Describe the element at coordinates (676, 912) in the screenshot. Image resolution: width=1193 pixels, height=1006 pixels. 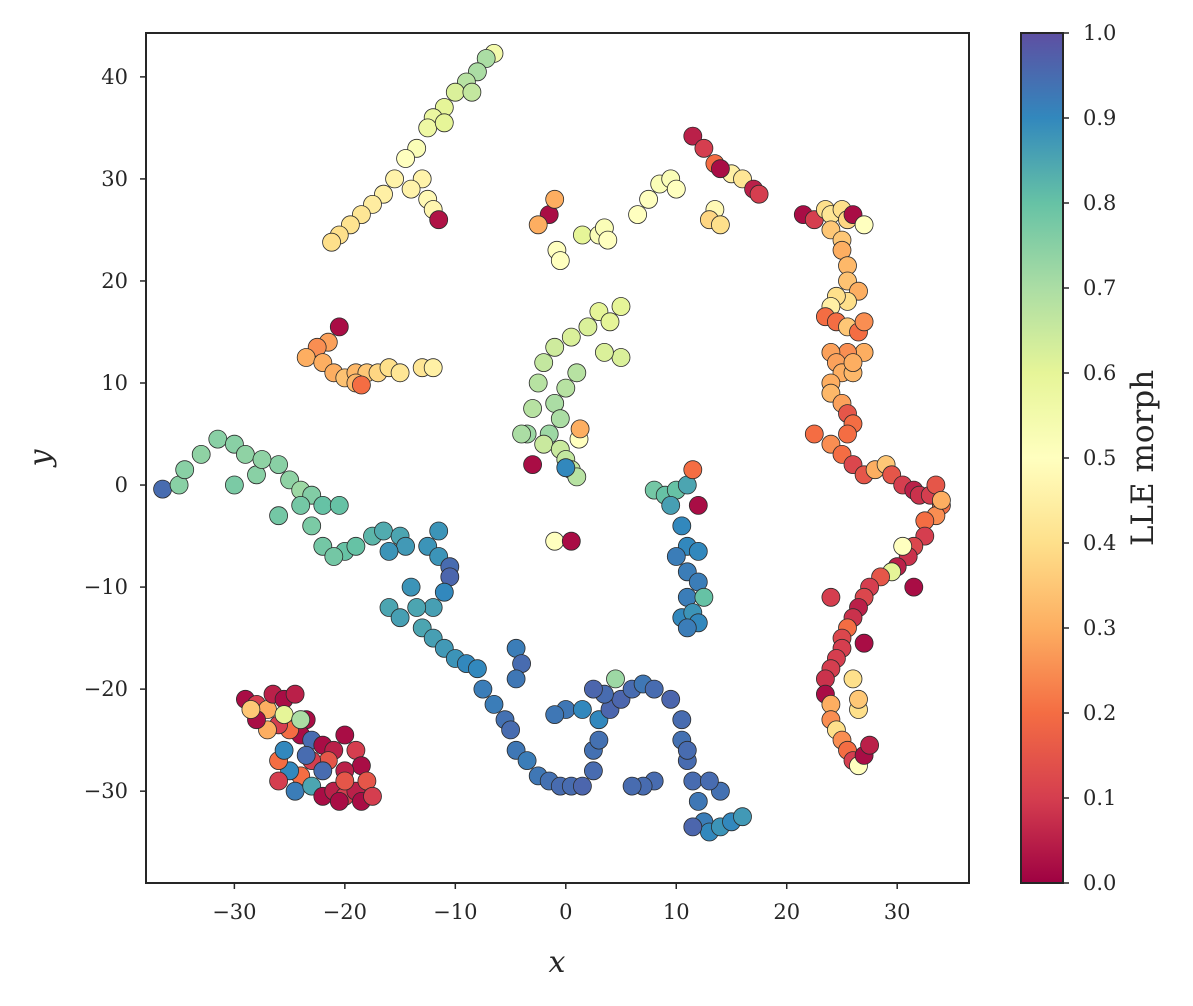
I see `x-tick-label: 10` at that location.